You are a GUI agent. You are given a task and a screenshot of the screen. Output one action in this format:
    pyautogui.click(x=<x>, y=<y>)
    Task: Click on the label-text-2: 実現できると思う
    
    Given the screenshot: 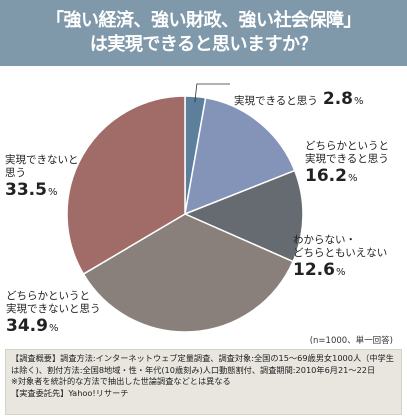 What is the action you would take?
    pyautogui.click(x=347, y=159)
    